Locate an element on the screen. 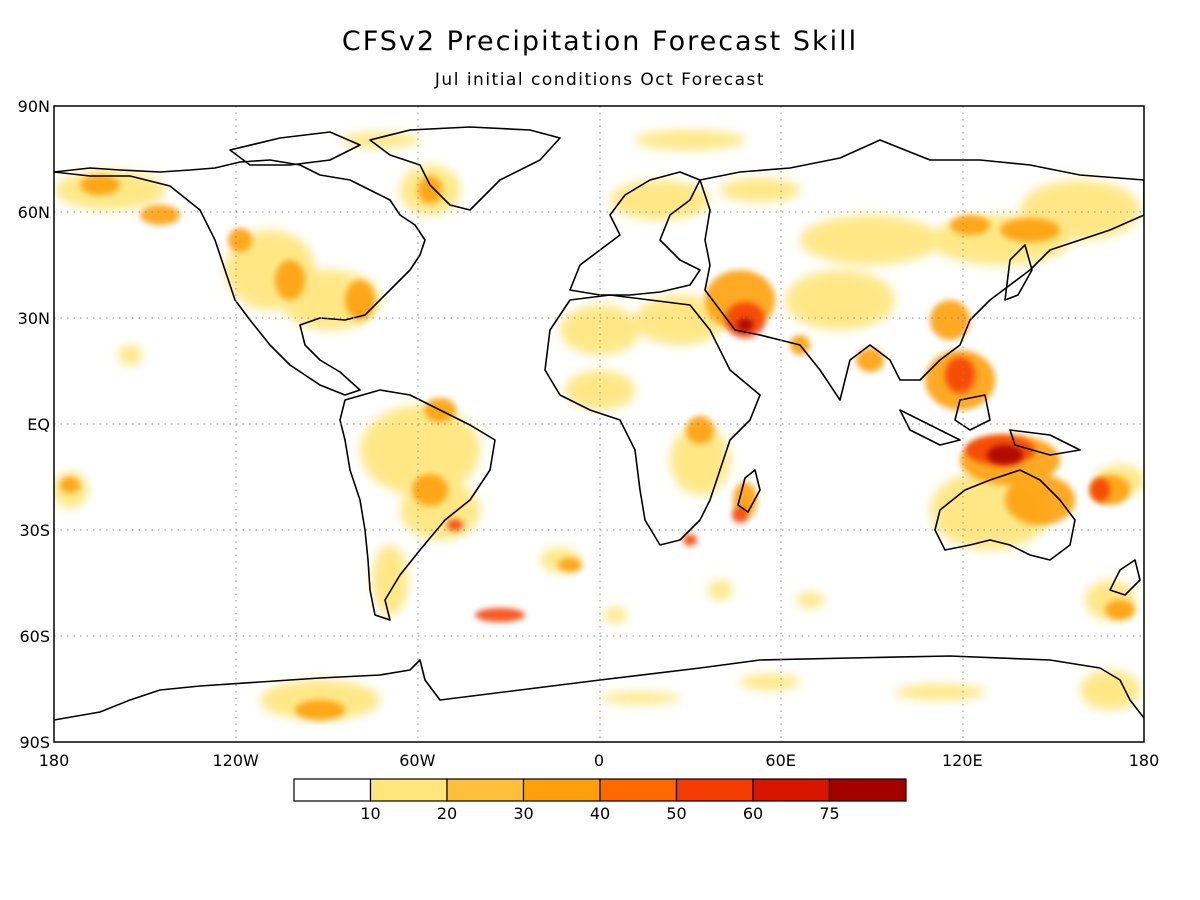  lat-label: 30N is located at coordinates (34, 318).